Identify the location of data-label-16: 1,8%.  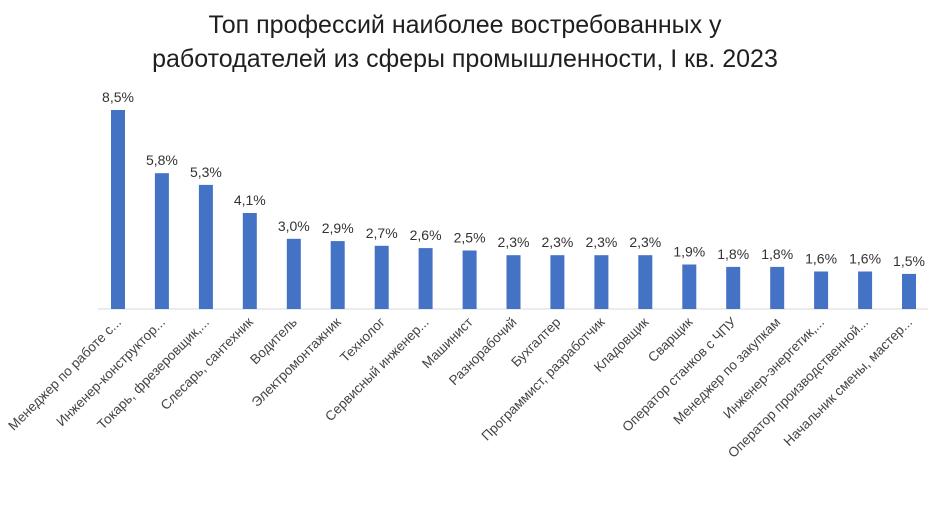
(777, 254).